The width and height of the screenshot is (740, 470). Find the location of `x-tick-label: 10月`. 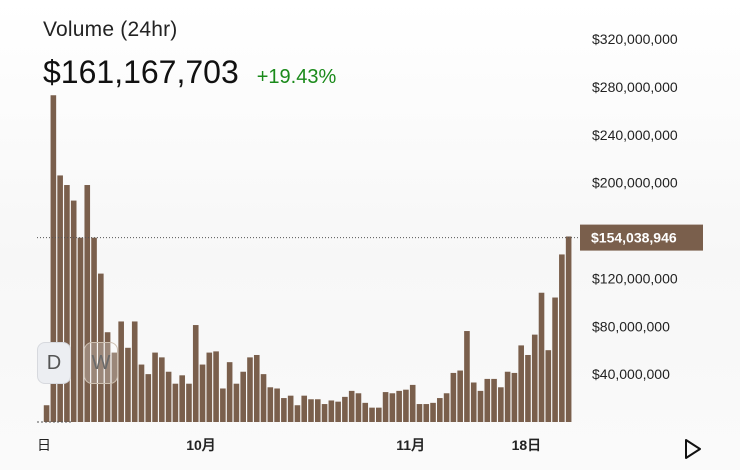

x-tick-label: 10月 is located at coordinates (201, 445).